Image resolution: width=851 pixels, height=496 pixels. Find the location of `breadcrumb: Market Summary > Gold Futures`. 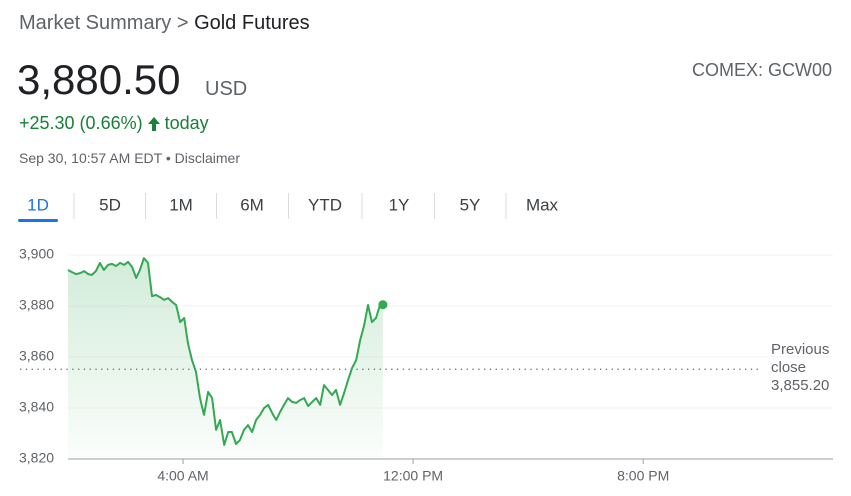

breadcrumb: Market Summary > Gold Futures is located at coordinates (164, 23).